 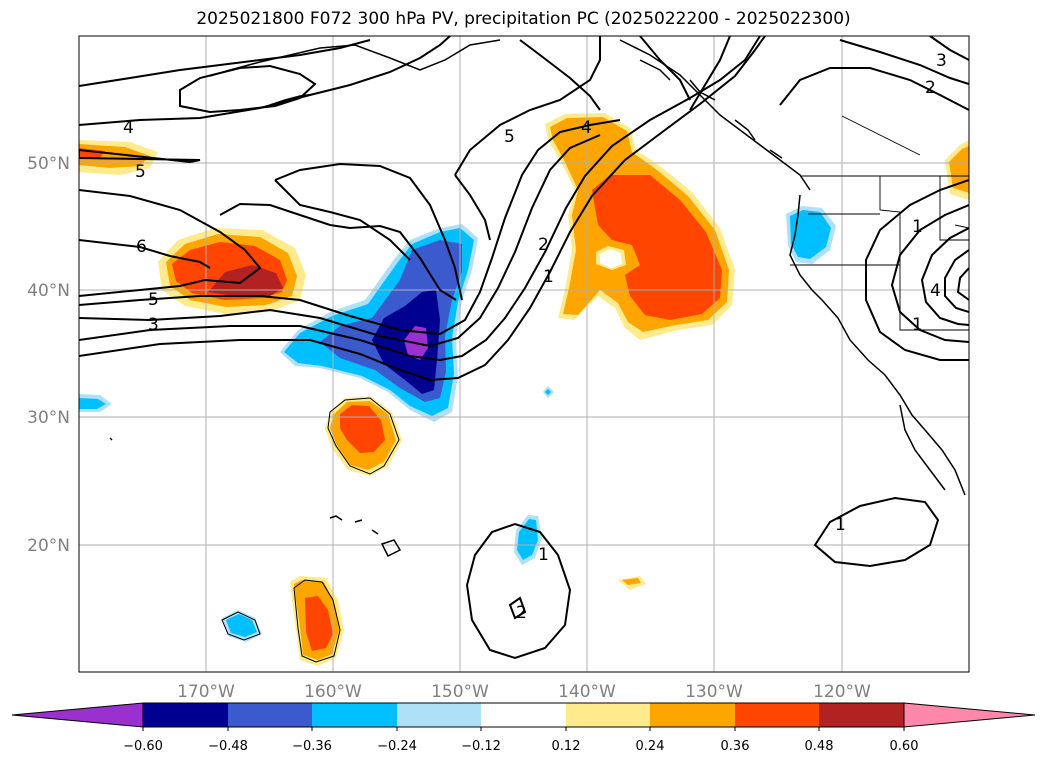 What do you see at coordinates (141, 247) in the screenshot?
I see `contour-label: 6` at bounding box center [141, 247].